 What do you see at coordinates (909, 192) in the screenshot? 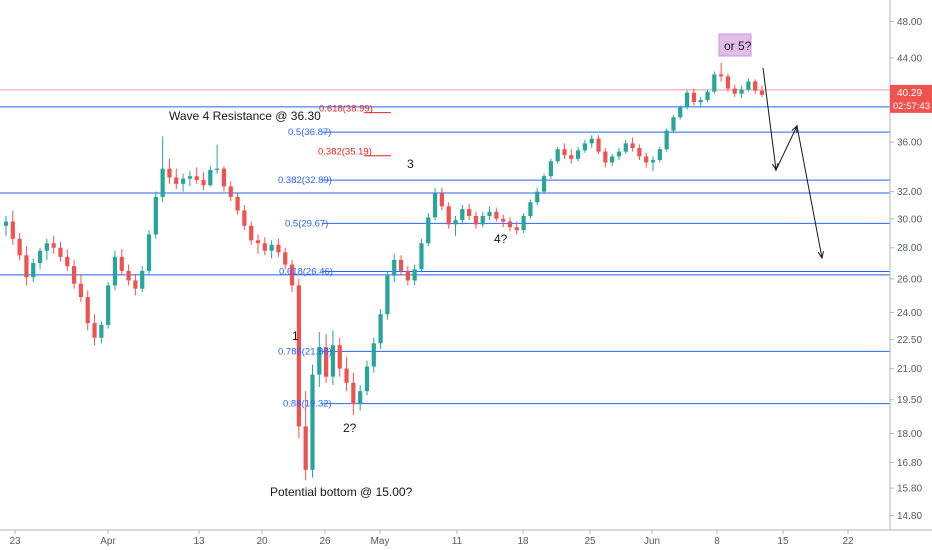
I see `y-tick-label: 32.00` at bounding box center [909, 192].